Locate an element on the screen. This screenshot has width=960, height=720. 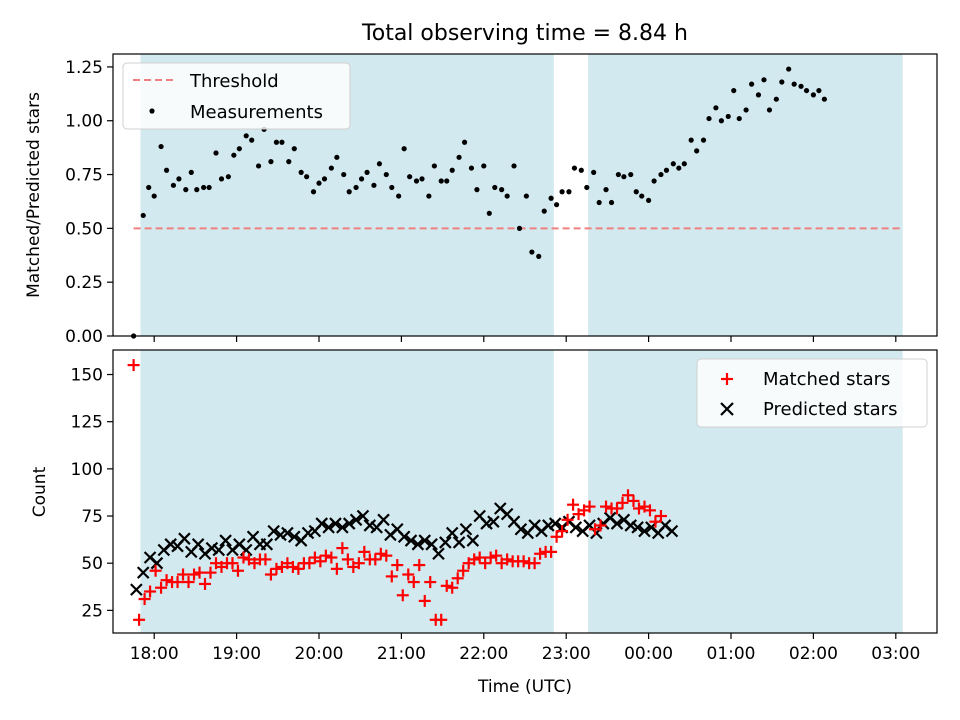
xtick-label: 19:00 is located at coordinates (236, 654).